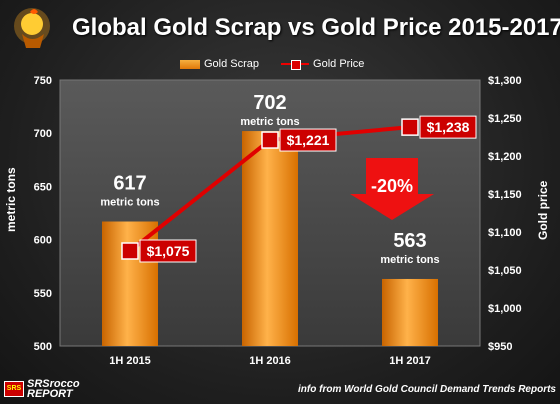 The image size is (560, 404). Describe the element at coordinates (505, 309) in the screenshot. I see `y2-tick-label: $1,000` at that location.